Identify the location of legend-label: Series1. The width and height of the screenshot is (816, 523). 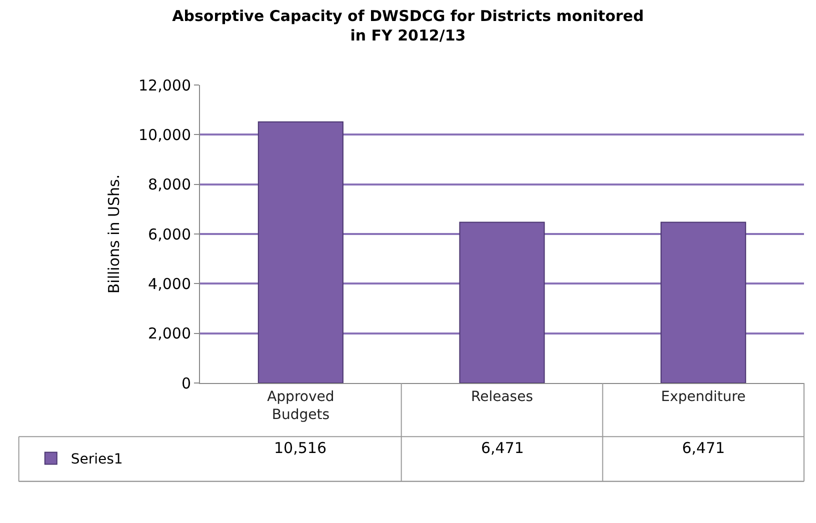
(96, 460).